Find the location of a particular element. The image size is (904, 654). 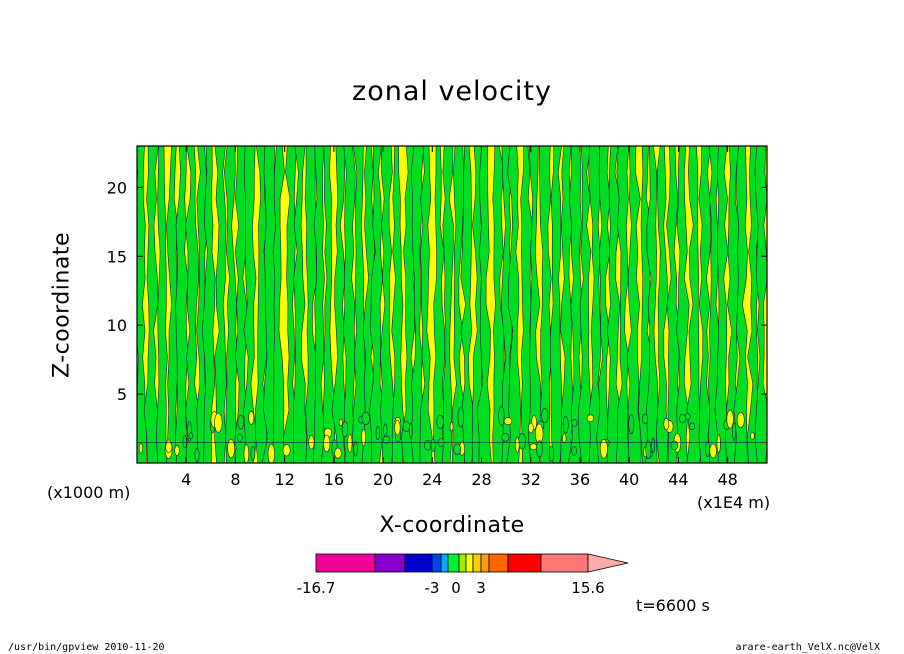

x-tick-label: 12 is located at coordinates (284, 479).